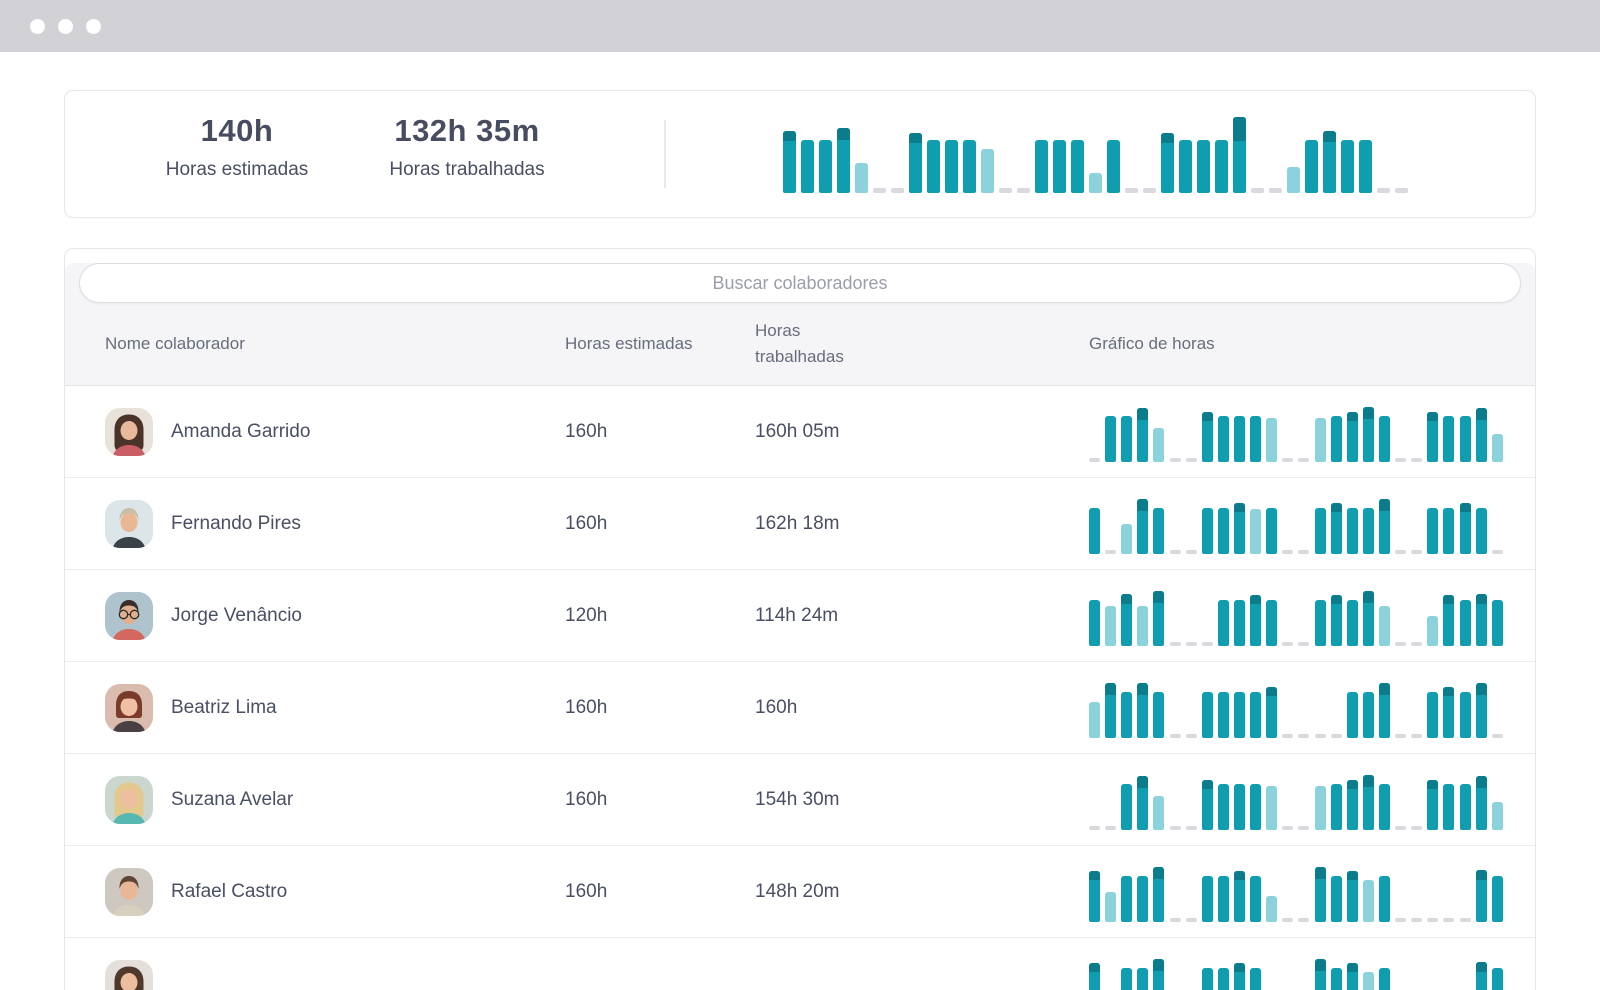 Image resolution: width=1600 pixels, height=990 pixels. I want to click on collaborator-row: Jorge Venâncio 120h 114h 24m, so click(800, 616).